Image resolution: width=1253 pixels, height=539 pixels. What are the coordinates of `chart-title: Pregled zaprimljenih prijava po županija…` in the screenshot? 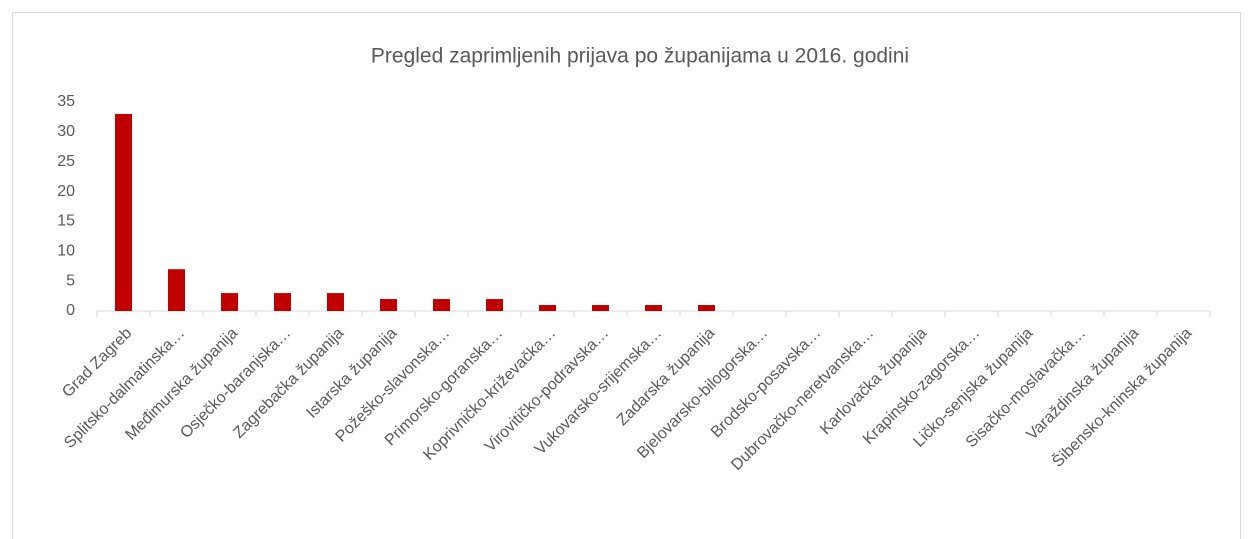 It's located at (640, 56).